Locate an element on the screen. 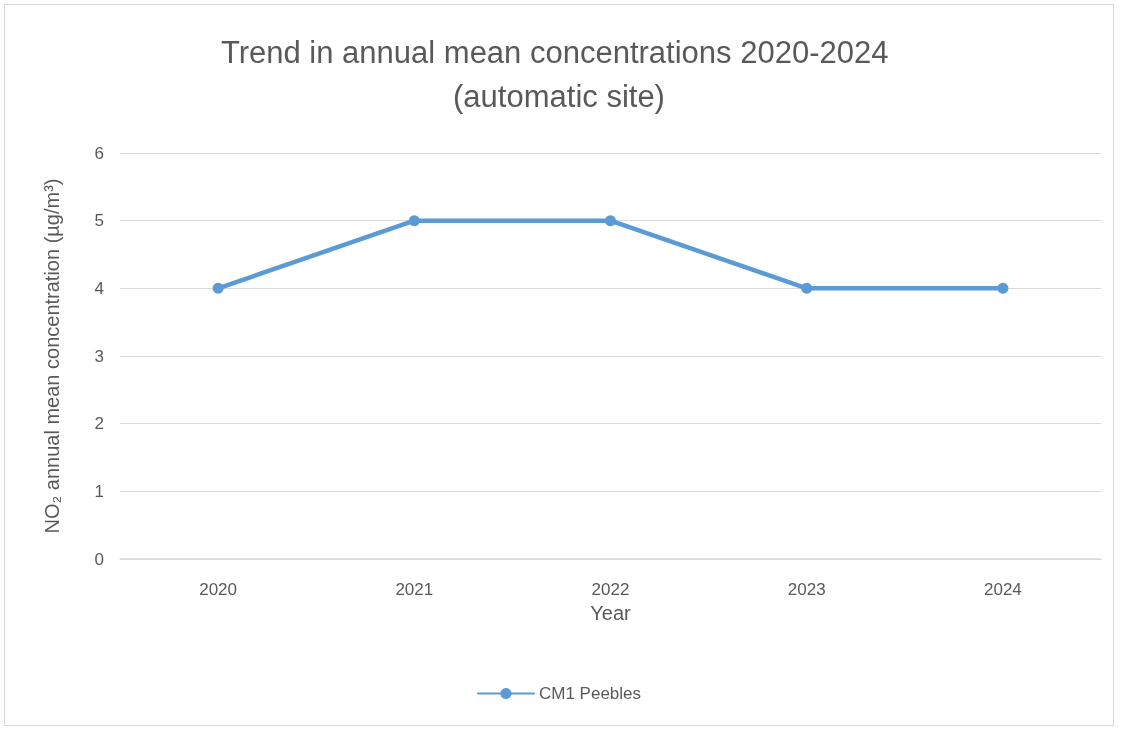  x-axis-title: Year is located at coordinates (611, 612).